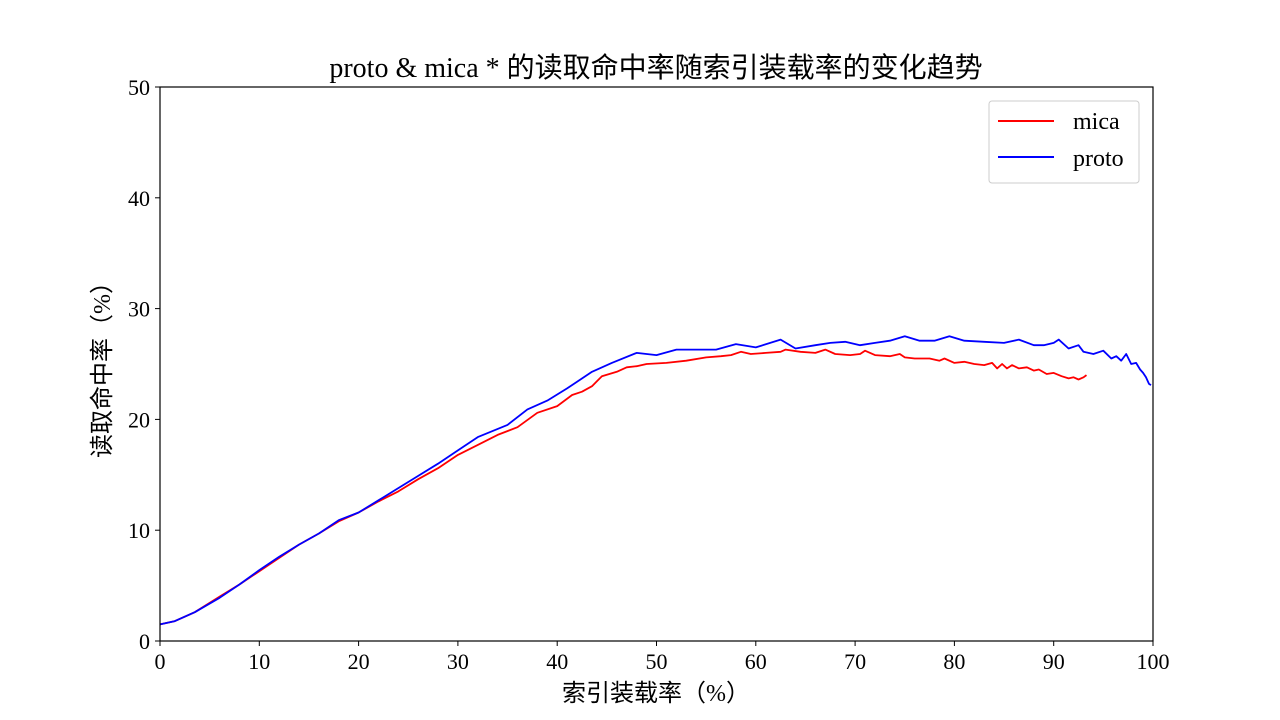  Describe the element at coordinates (954, 661) in the screenshot. I see `x-tick-label: 80` at that location.